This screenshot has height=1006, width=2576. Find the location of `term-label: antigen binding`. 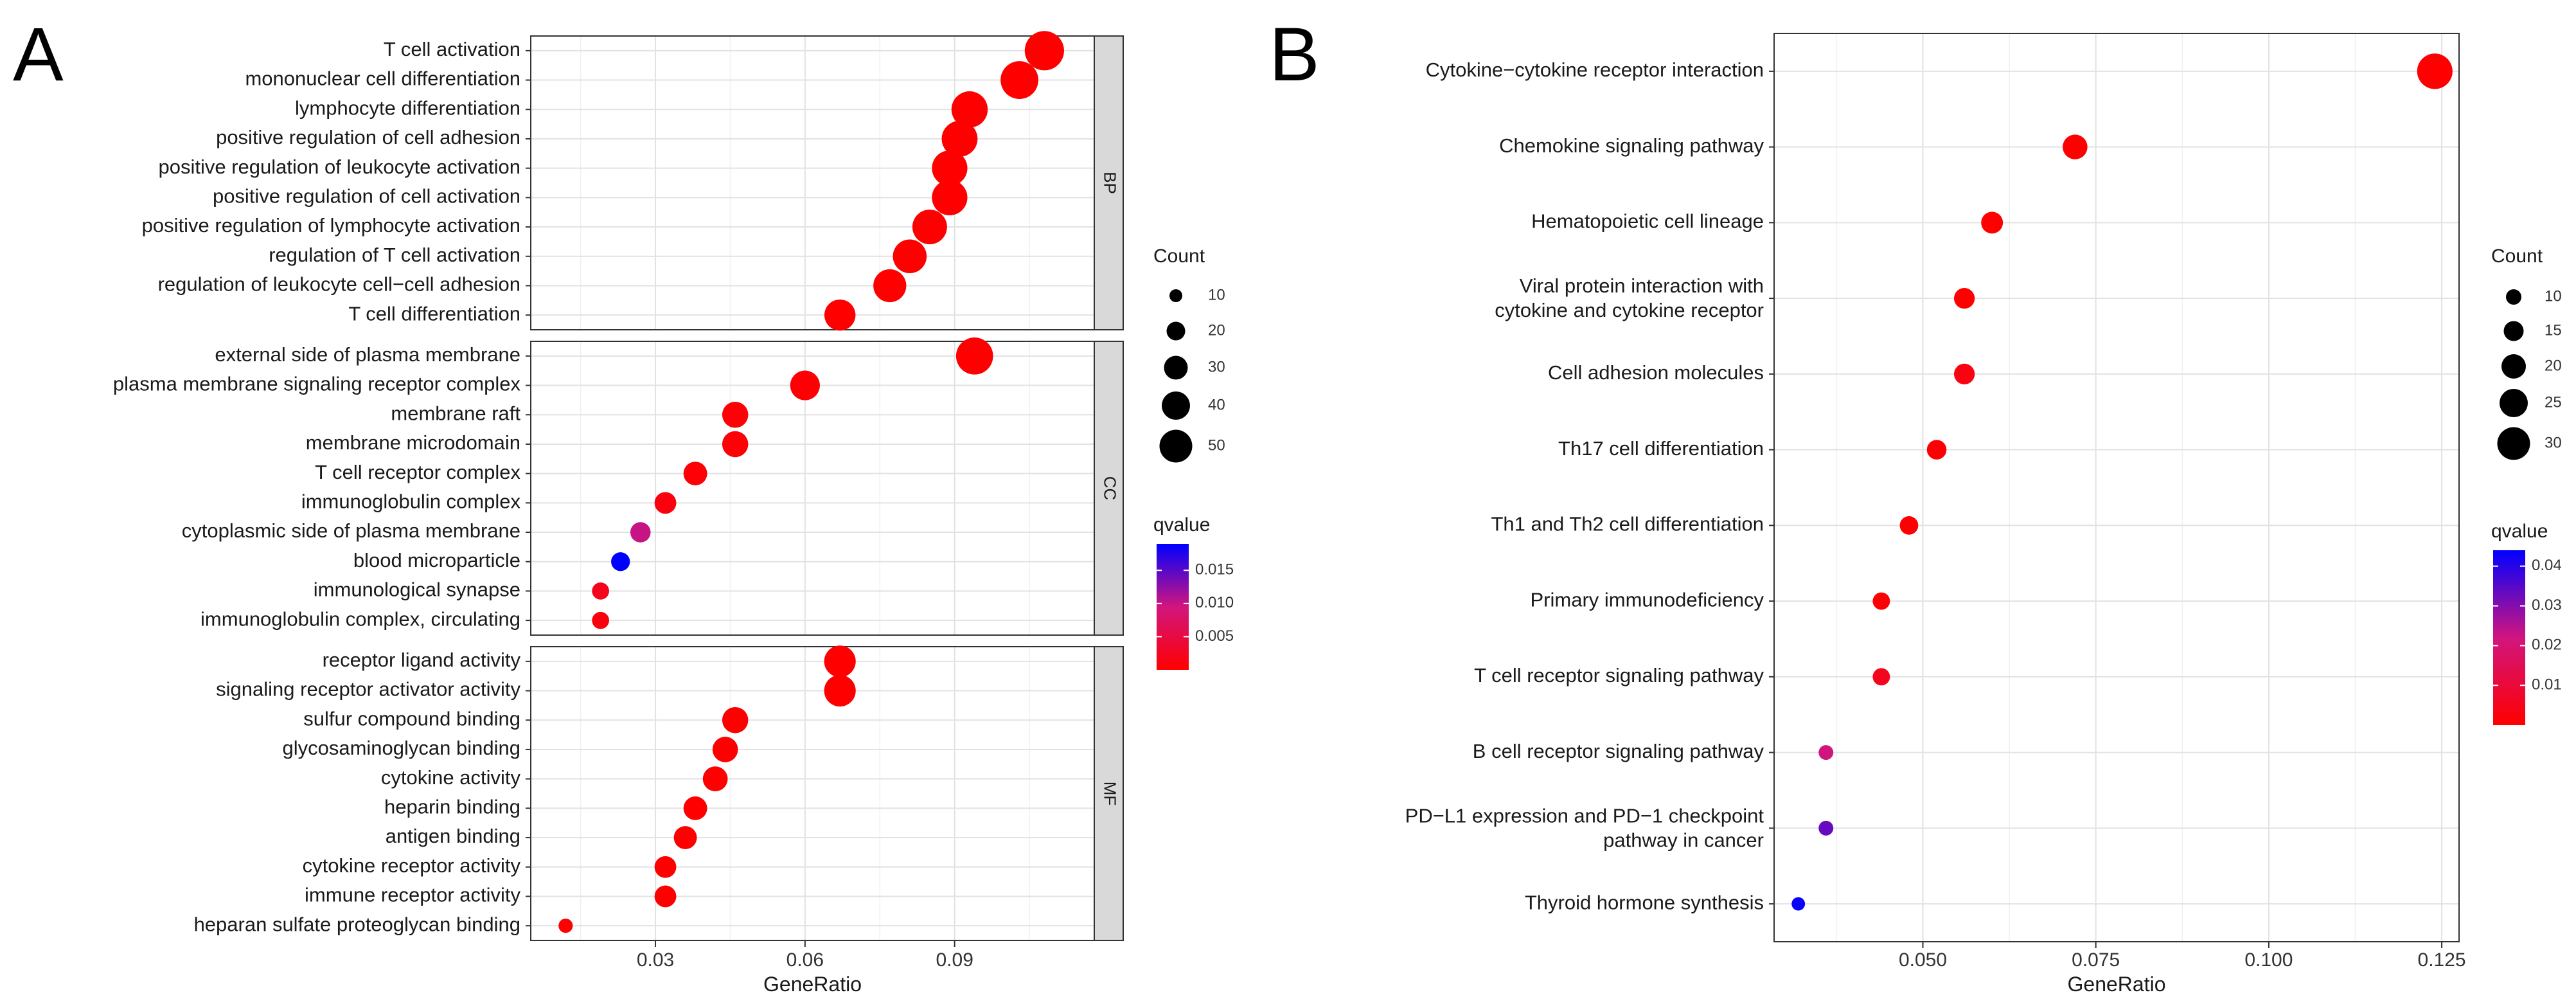

term-label: antigen binding is located at coordinates (453, 836).